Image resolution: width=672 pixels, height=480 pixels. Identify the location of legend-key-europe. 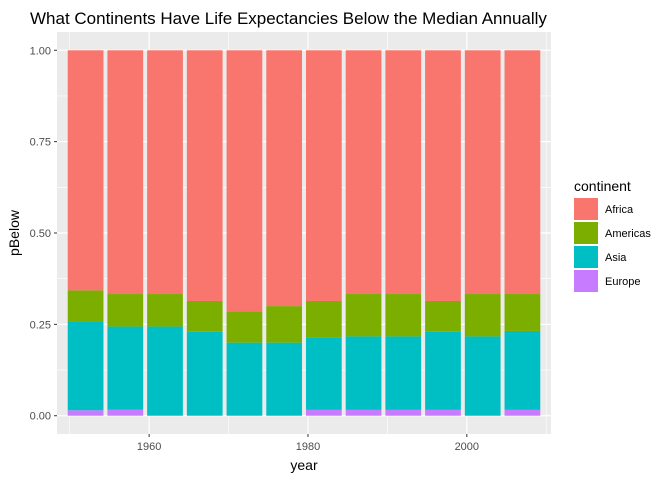
(586, 281).